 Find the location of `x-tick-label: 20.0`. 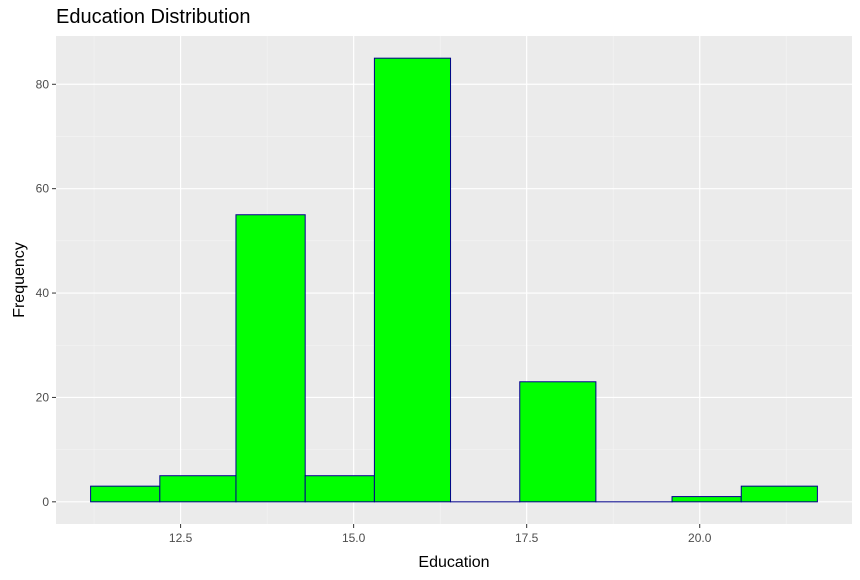

x-tick-label: 20.0 is located at coordinates (700, 538).